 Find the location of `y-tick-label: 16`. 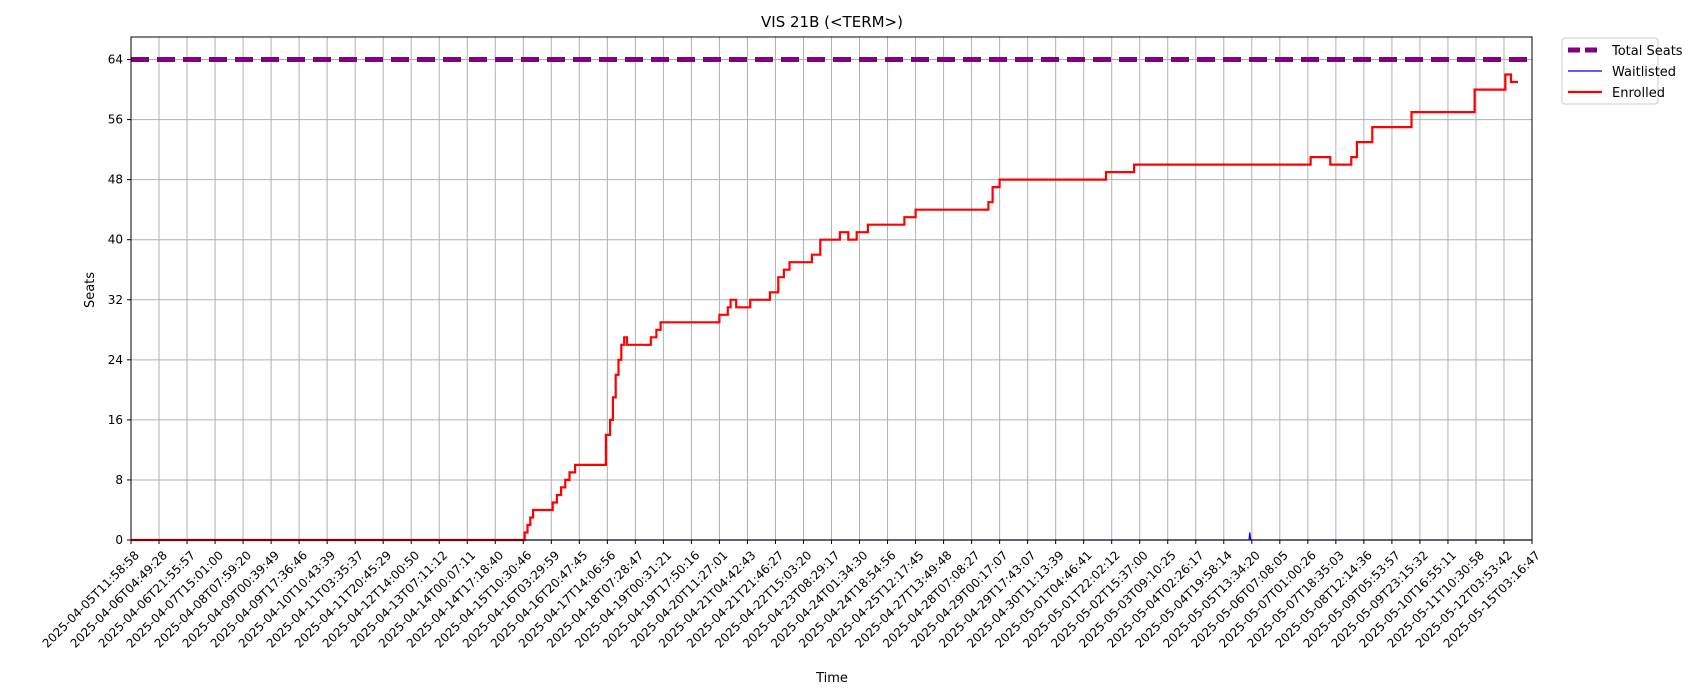

y-tick-label: 16 is located at coordinates (115, 420).